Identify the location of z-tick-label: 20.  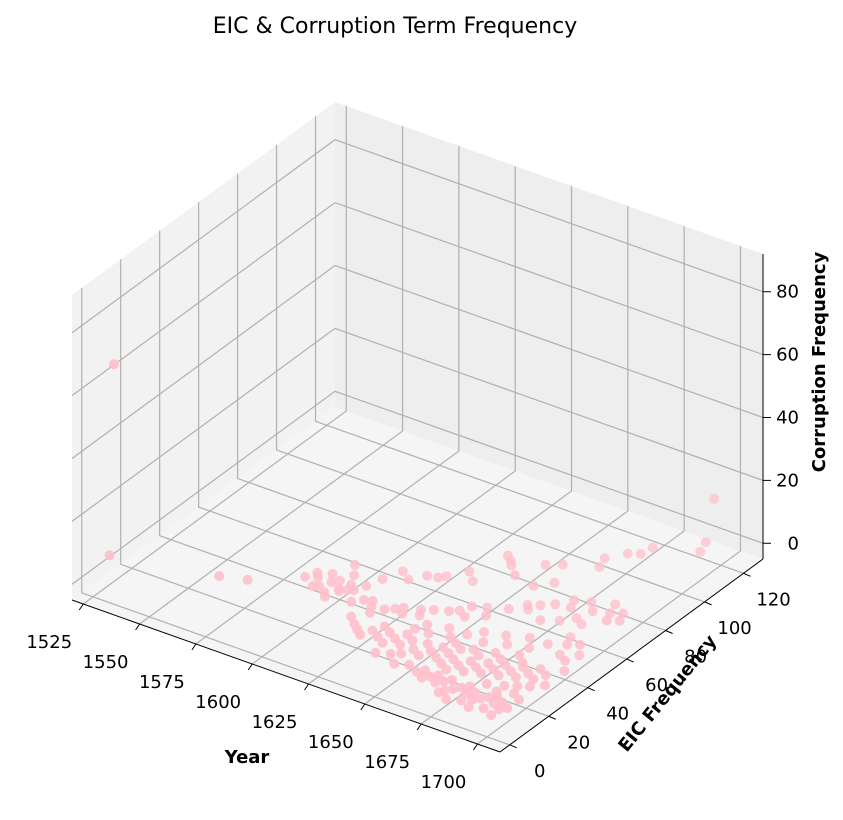
(787, 480).